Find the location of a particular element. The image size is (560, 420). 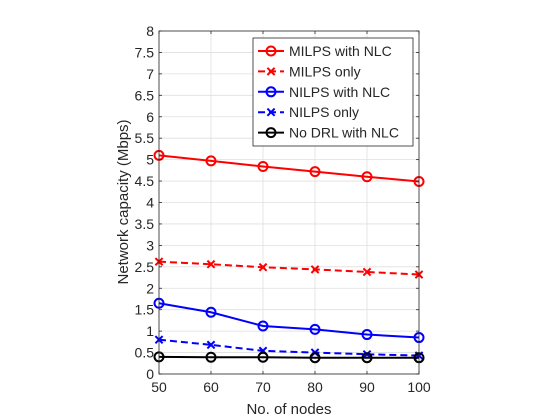

y-tick-label: 4.5 is located at coordinates (145, 181).